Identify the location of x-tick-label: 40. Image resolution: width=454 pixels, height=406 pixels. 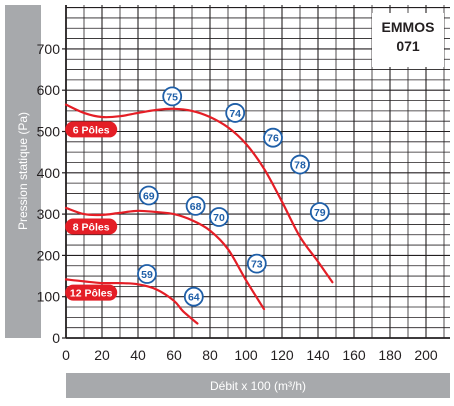
(138, 355).